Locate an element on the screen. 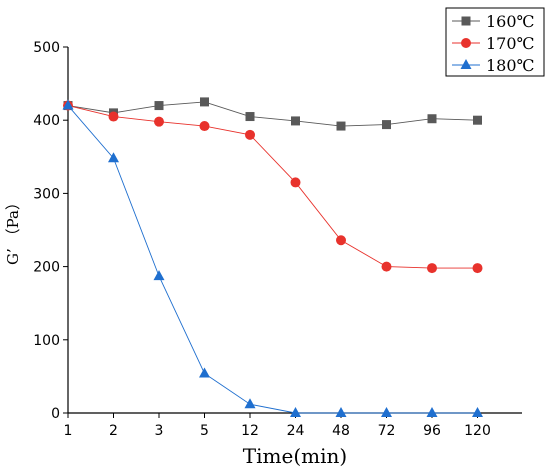 The width and height of the screenshot is (550, 476). y-tick-label: 500 is located at coordinates (46, 48).